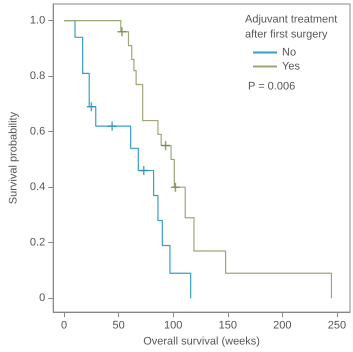  I want to click on y-tick-label: 0.4, so click(38, 187).